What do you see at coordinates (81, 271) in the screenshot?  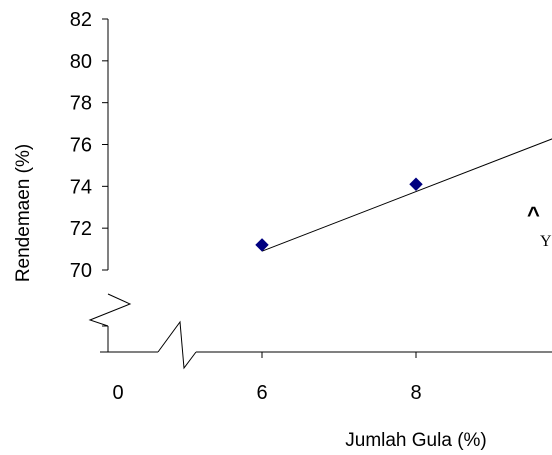 I see `y-tick-label: 70` at bounding box center [81, 271].